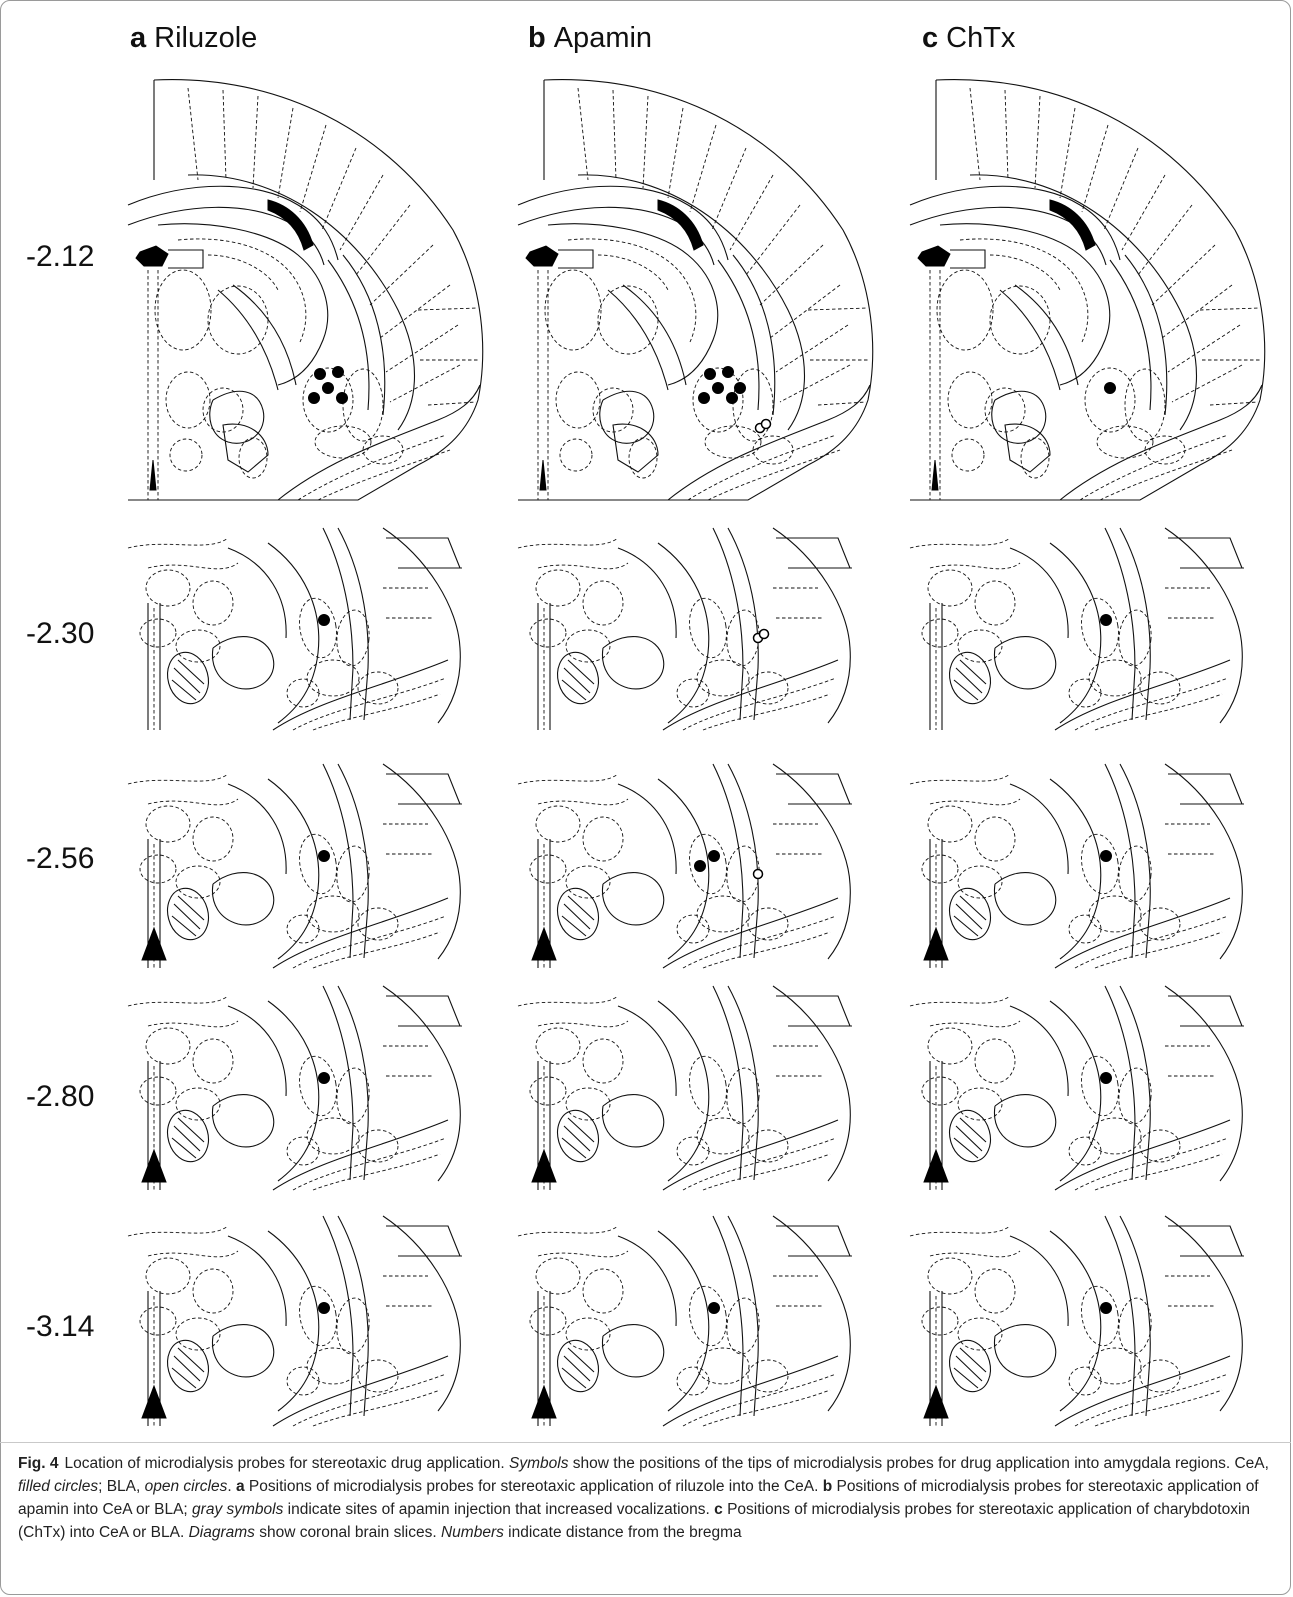 Image resolution: width=1293 pixels, height=1597 pixels. Describe the element at coordinates (58, 1486) in the screenshot. I see `caption-emphasis: filled circles` at that location.